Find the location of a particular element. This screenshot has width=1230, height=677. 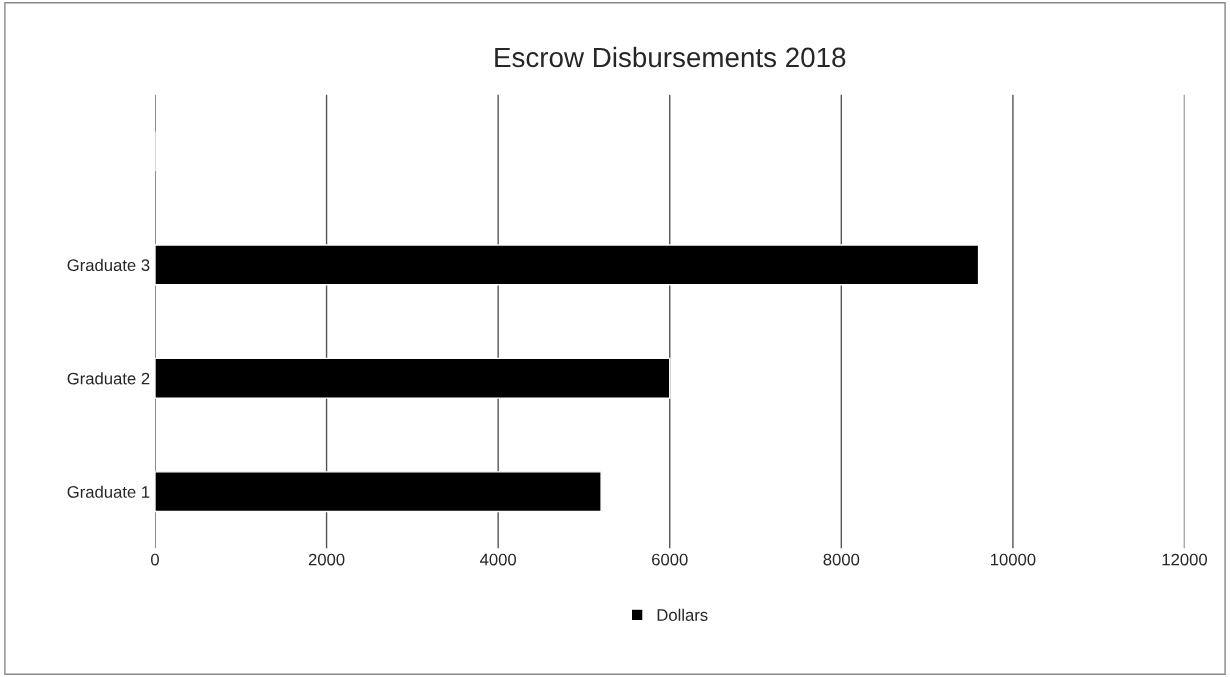

y-tick-label: Graduate 1 is located at coordinates (108, 491).